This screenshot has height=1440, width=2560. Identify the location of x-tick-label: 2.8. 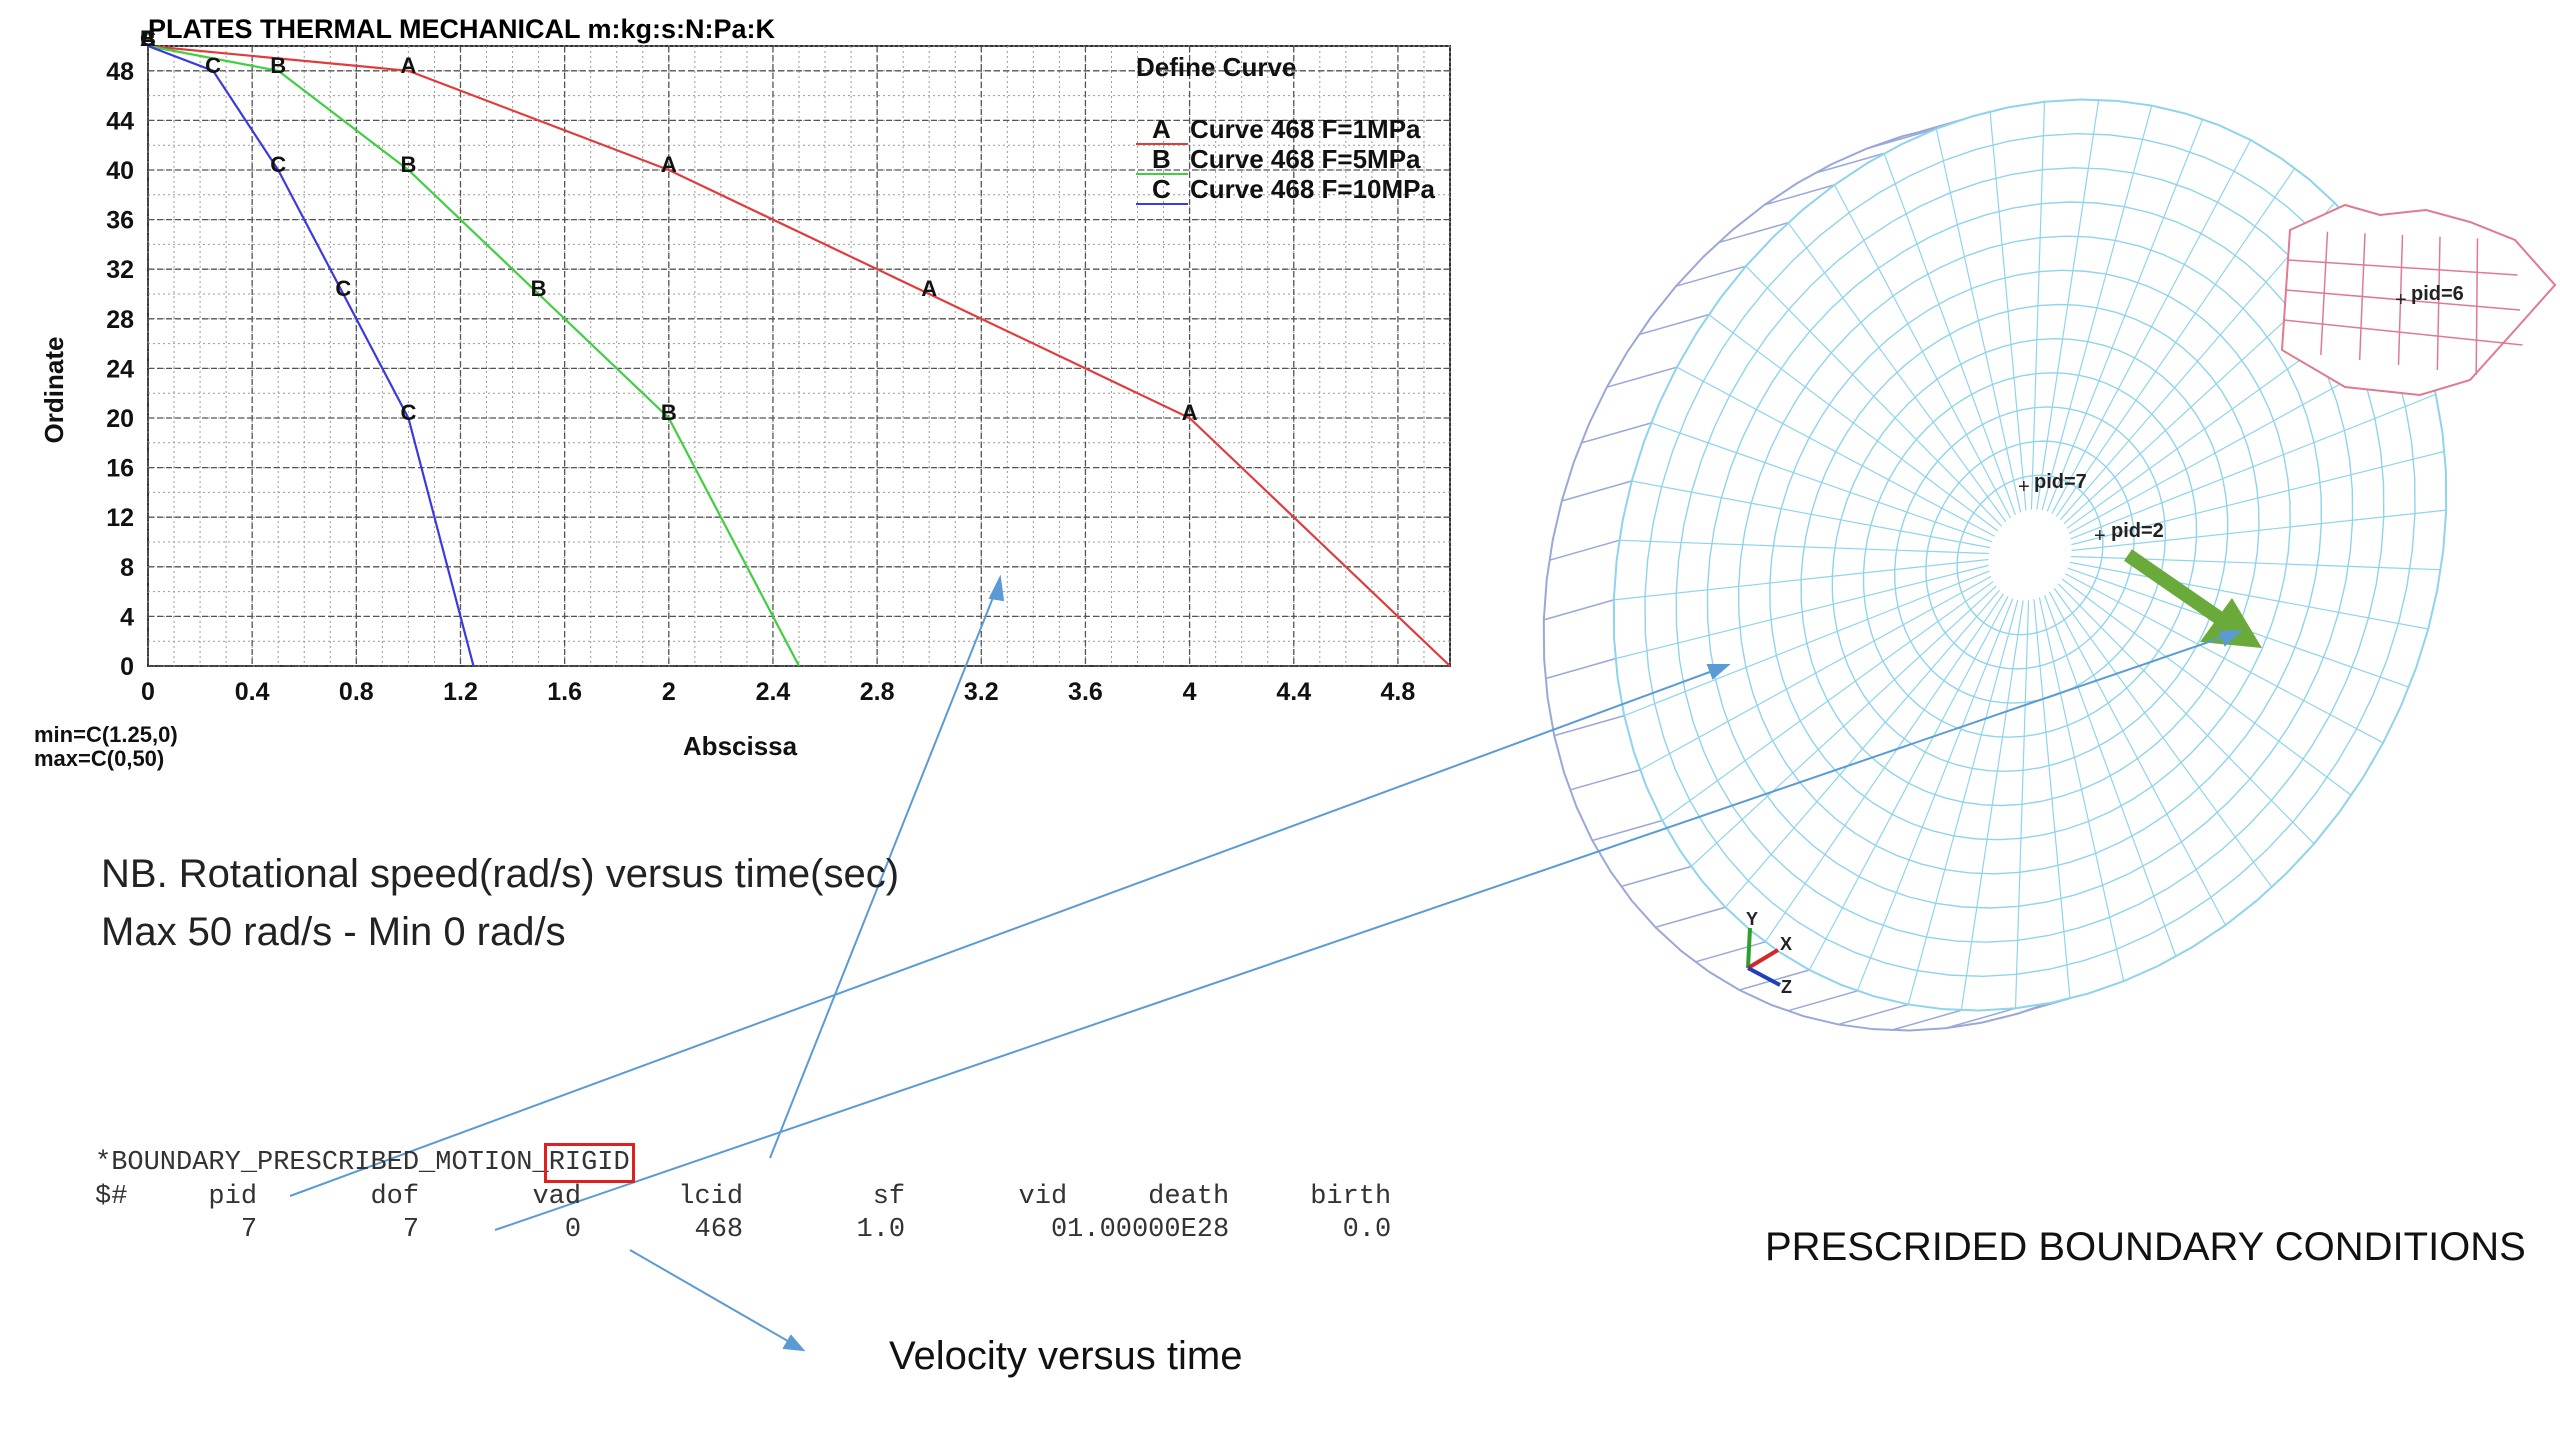
(877, 692).